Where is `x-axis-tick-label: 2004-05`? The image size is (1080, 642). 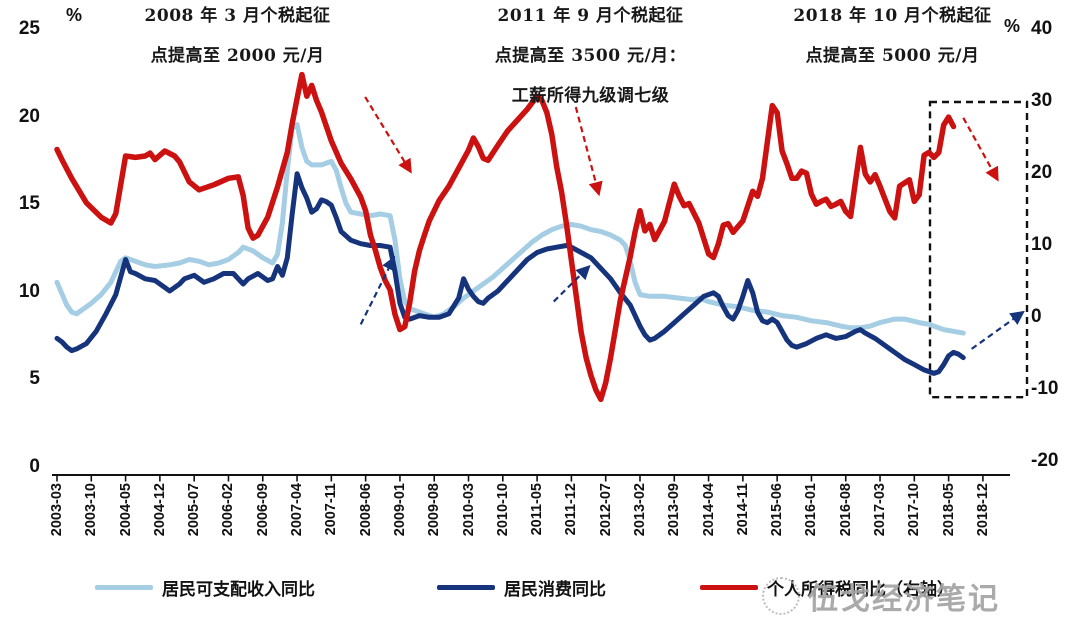
x-axis-tick-label: 2004-05 is located at coordinates (125, 510).